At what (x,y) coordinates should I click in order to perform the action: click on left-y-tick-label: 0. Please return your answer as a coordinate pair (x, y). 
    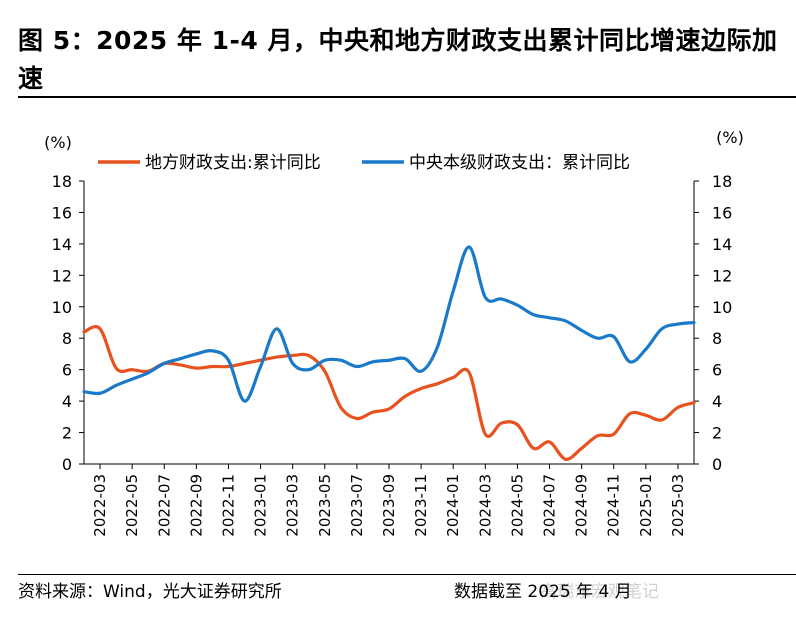
    Looking at the image, I should click on (67, 464).